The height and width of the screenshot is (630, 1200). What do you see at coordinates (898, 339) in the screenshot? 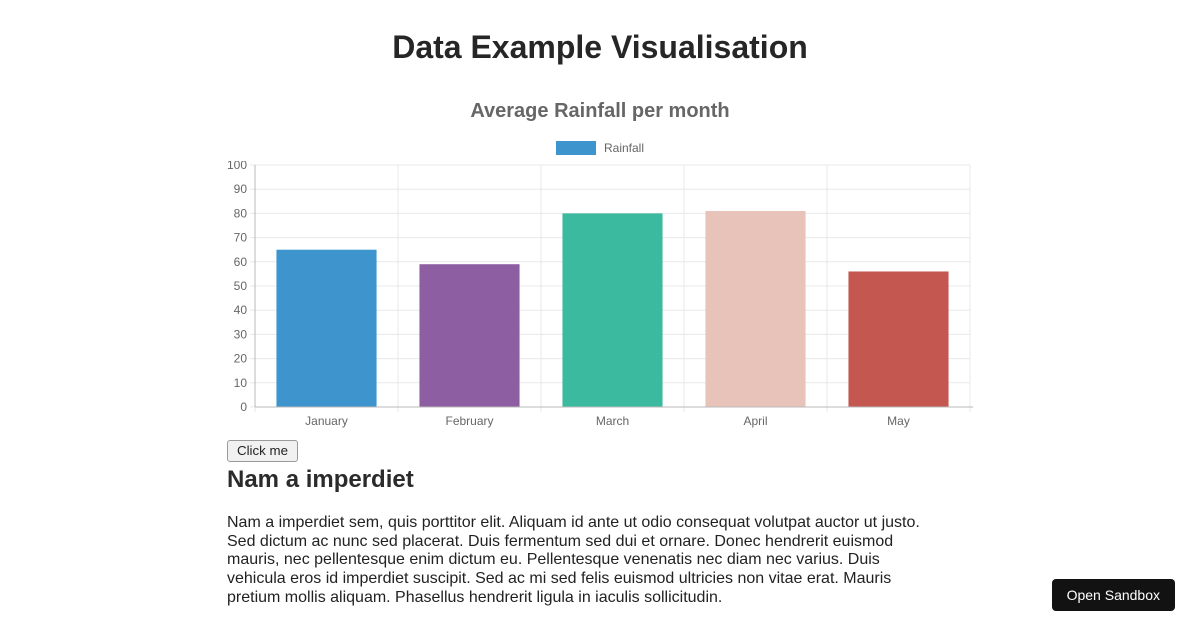
I see `bar-may` at bounding box center [898, 339].